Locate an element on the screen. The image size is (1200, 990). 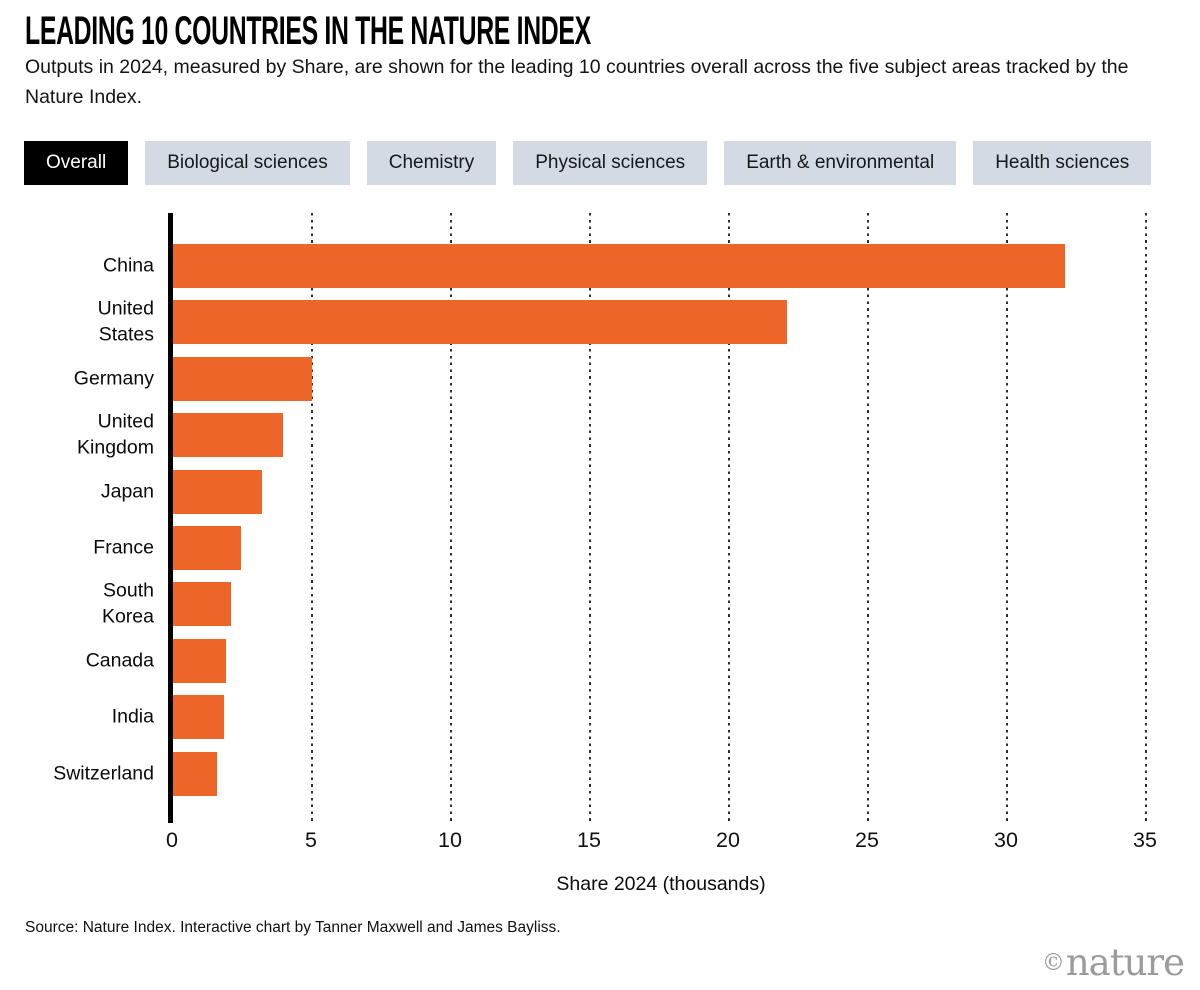
tab-physical-sciences: Physical sciences is located at coordinates (610, 163).